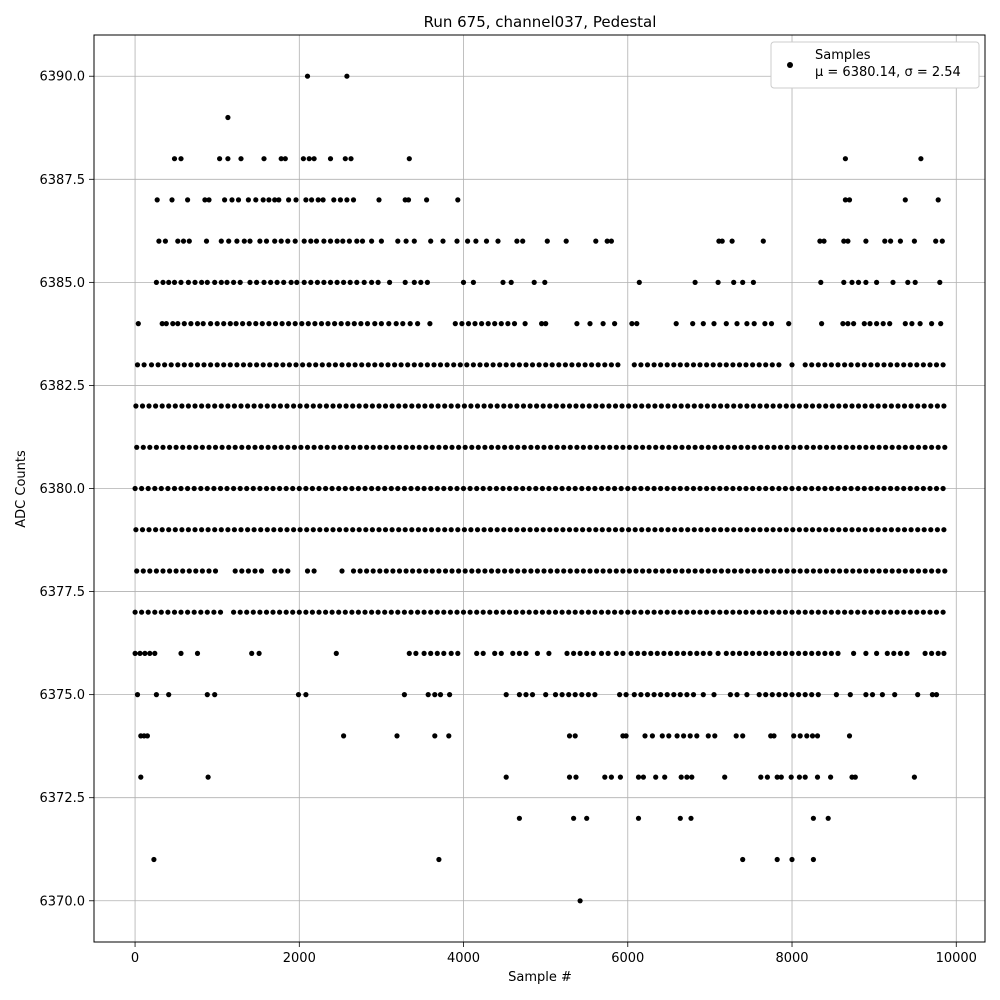 This screenshot has width=1000, height=1000. Describe the element at coordinates (63, 695) in the screenshot. I see `y-tick-label: 6375.0` at that location.